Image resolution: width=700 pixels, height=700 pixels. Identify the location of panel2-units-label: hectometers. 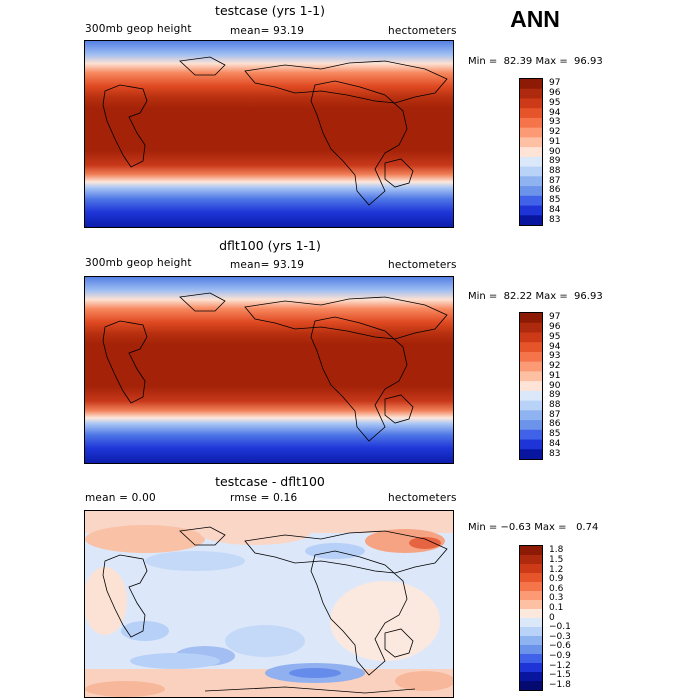
(422, 265).